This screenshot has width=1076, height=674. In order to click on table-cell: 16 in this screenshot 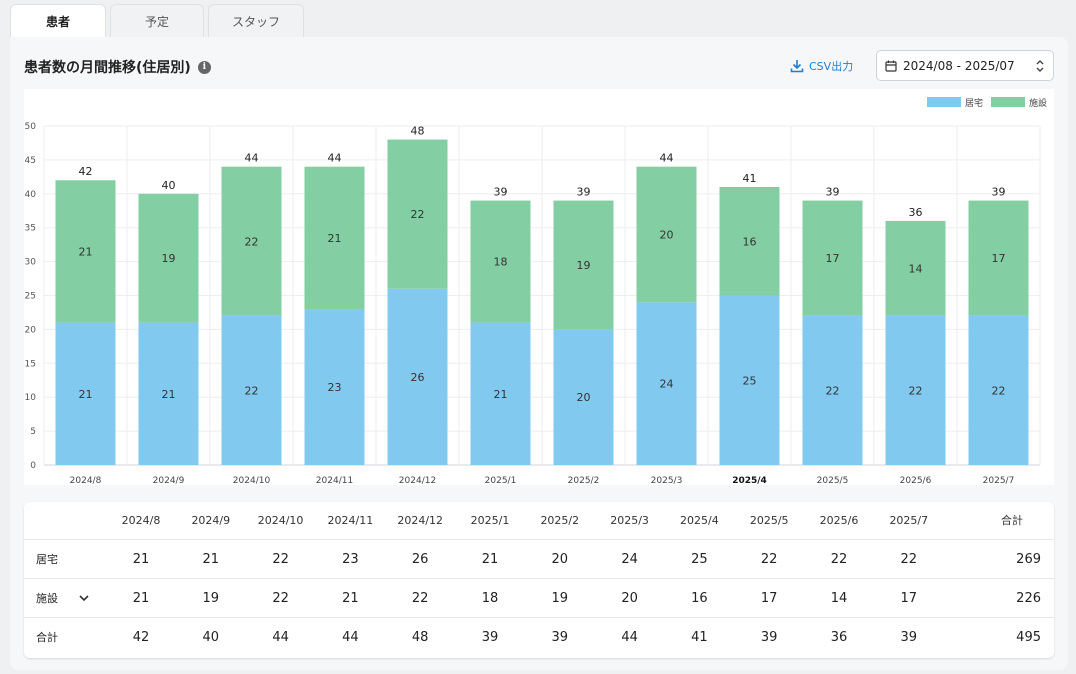, I will do `click(699, 598)`.